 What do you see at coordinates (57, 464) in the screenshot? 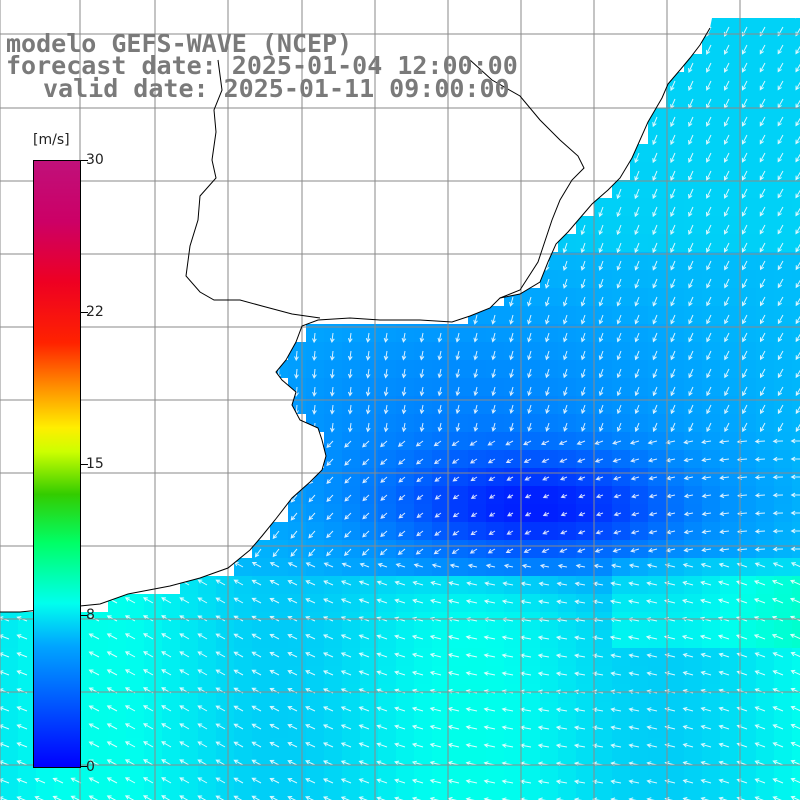
I see `colorbar` at bounding box center [57, 464].